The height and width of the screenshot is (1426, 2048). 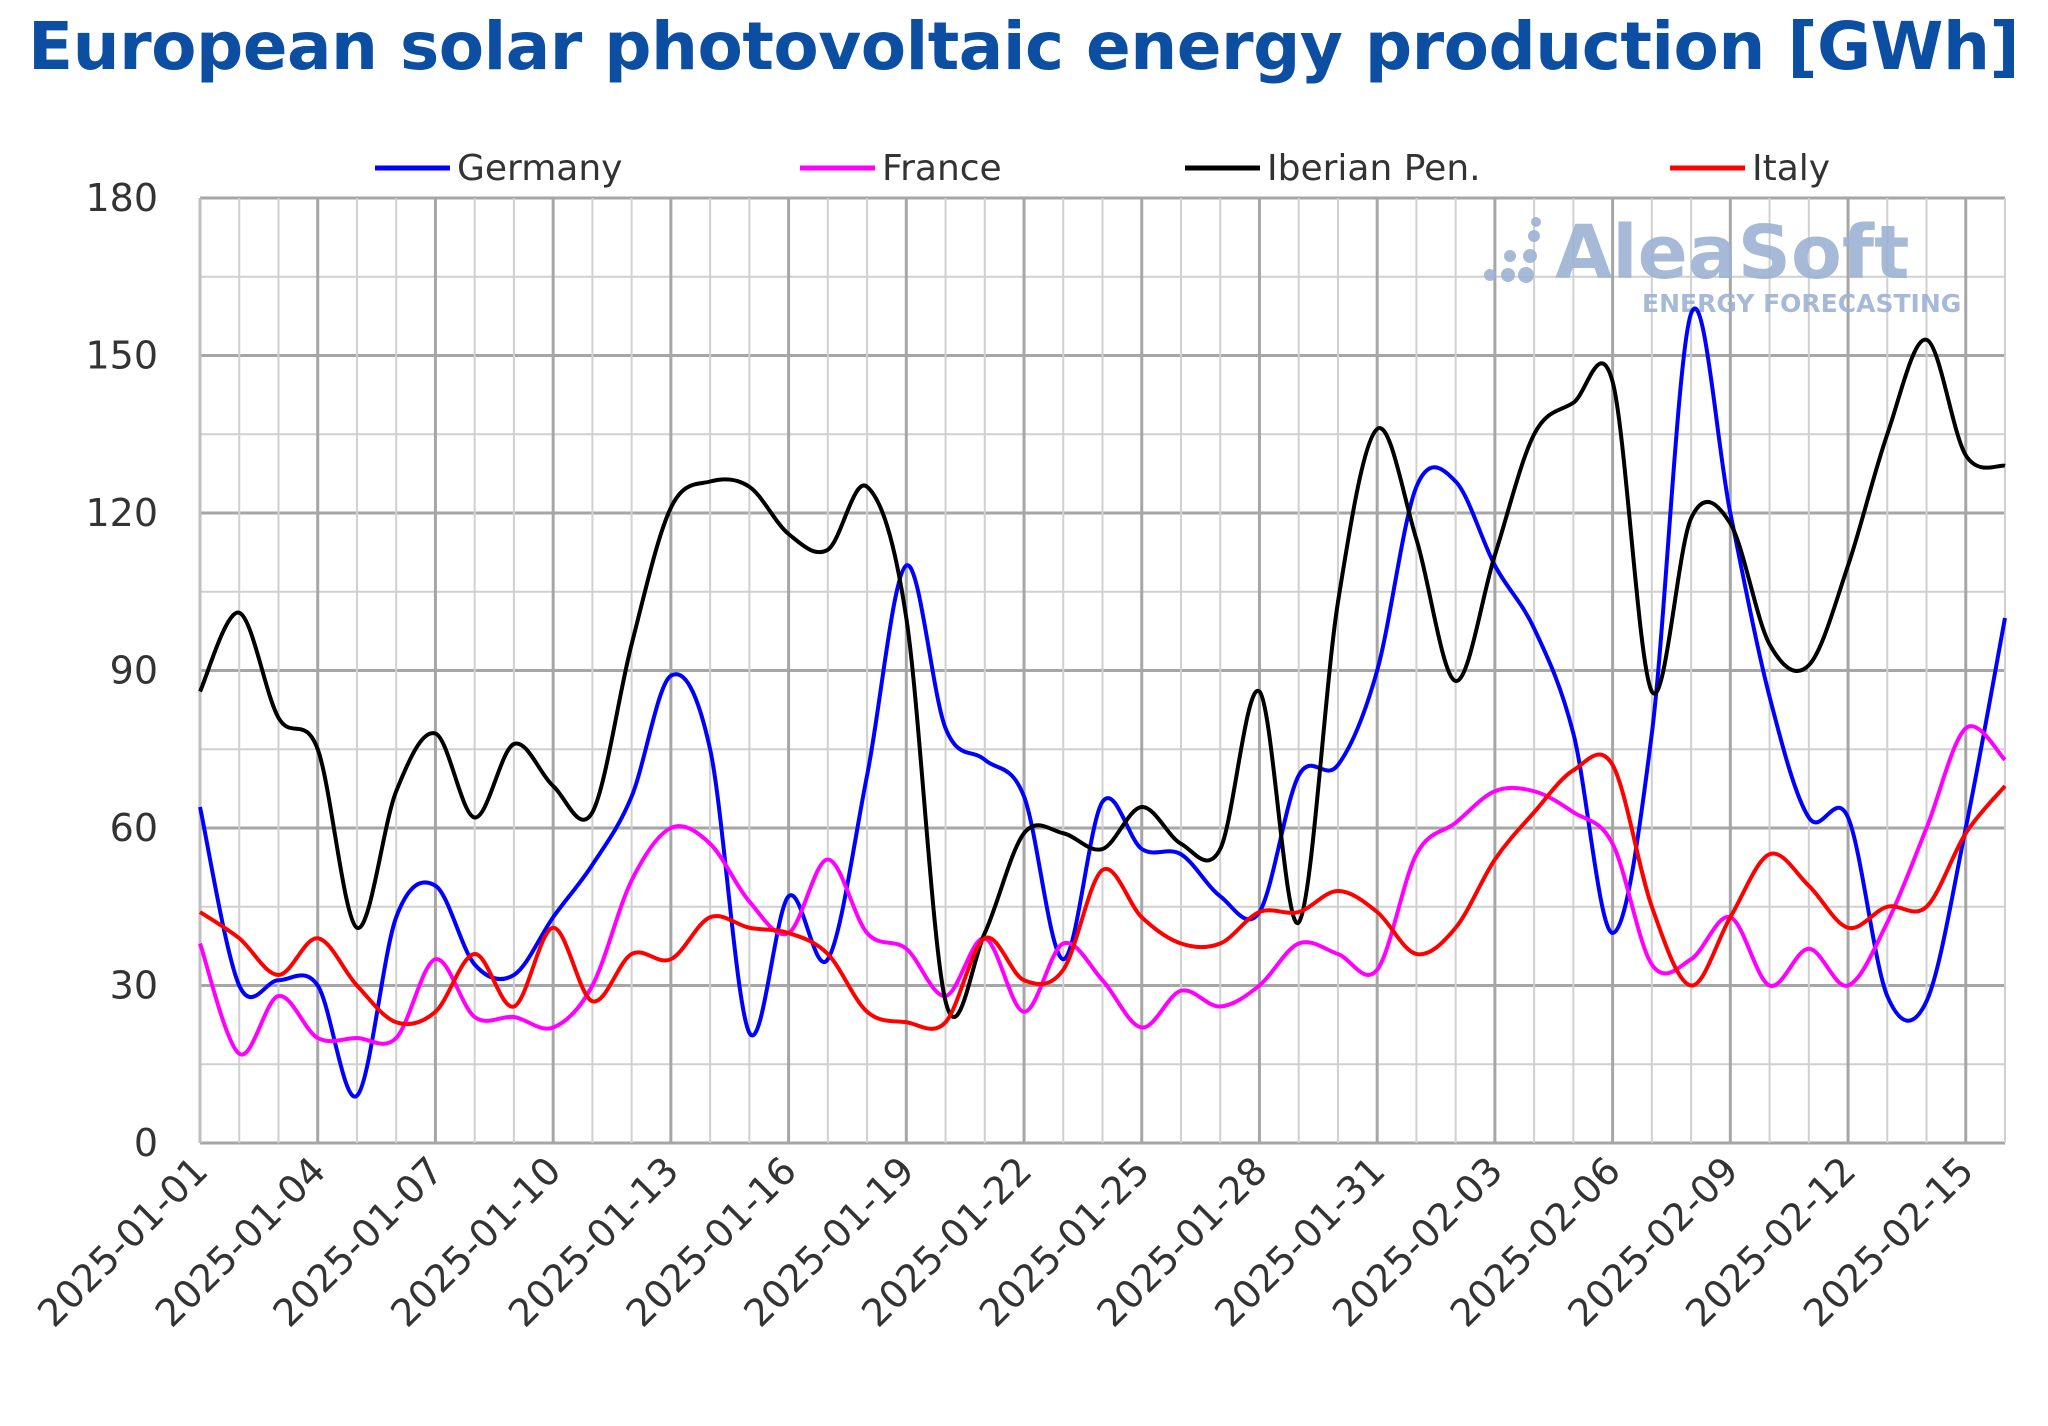 What do you see at coordinates (1732, 253) in the screenshot?
I see `logo-name: AleaSoft` at bounding box center [1732, 253].